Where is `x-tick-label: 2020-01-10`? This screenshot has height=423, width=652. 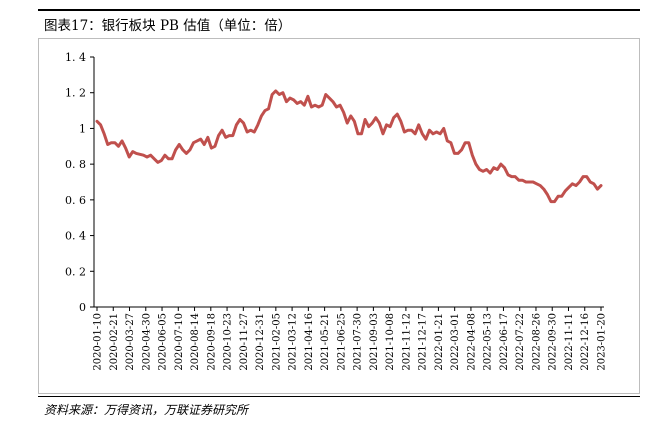 x-tick-label: 2020-01-10 is located at coordinates (98, 342).